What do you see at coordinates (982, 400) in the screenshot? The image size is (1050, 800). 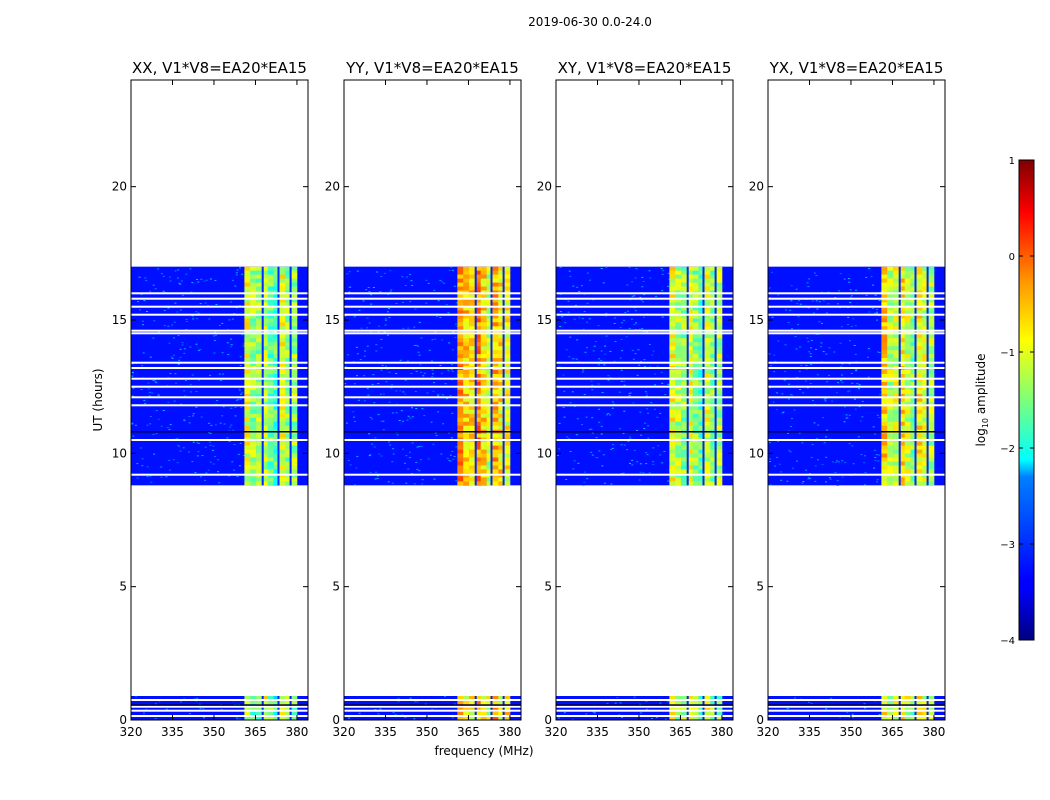 I see `colorbar-label: log10 amplitude` at bounding box center [982, 400].